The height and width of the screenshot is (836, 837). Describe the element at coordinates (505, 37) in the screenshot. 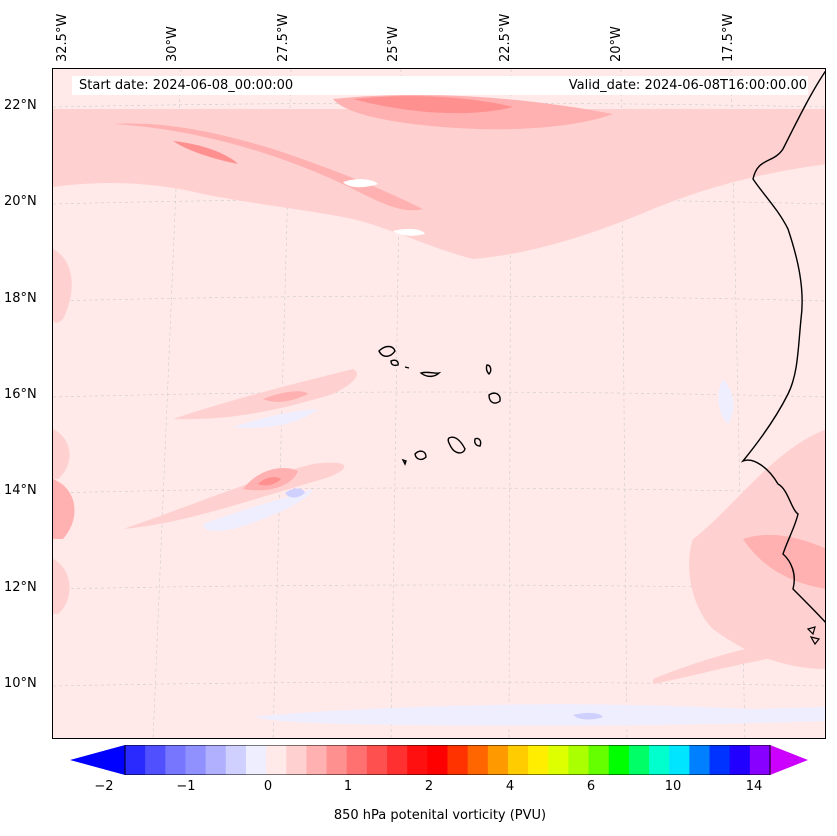

I see `lon-label-22-5w: 22.5°W` at that location.